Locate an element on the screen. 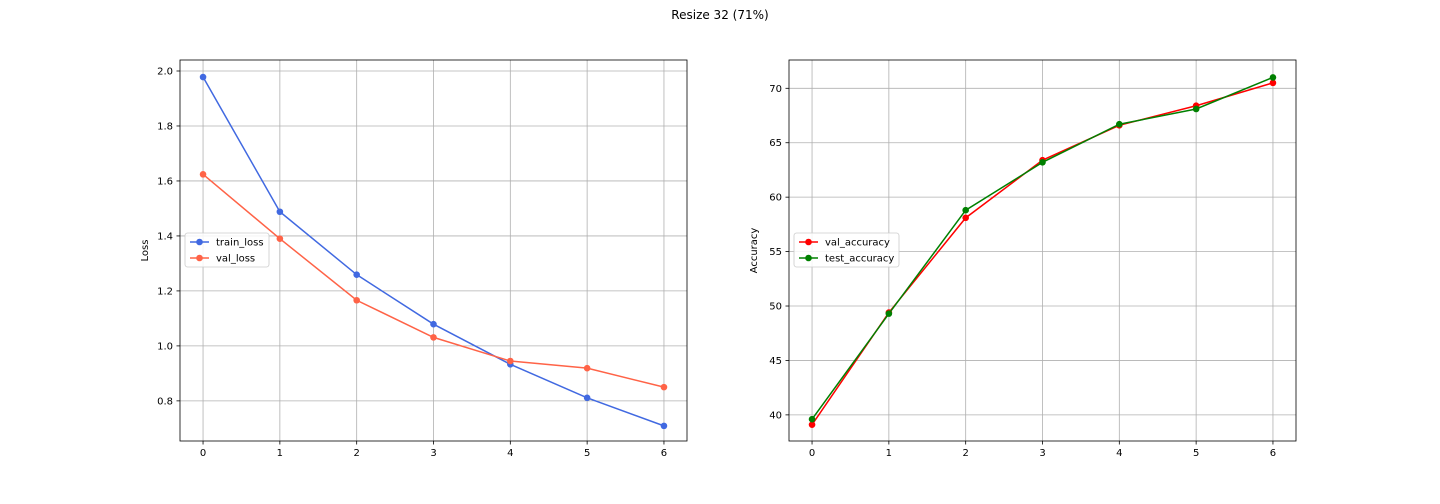 The height and width of the screenshot is (504, 1440). y-tick-label: 50 is located at coordinates (775, 307).